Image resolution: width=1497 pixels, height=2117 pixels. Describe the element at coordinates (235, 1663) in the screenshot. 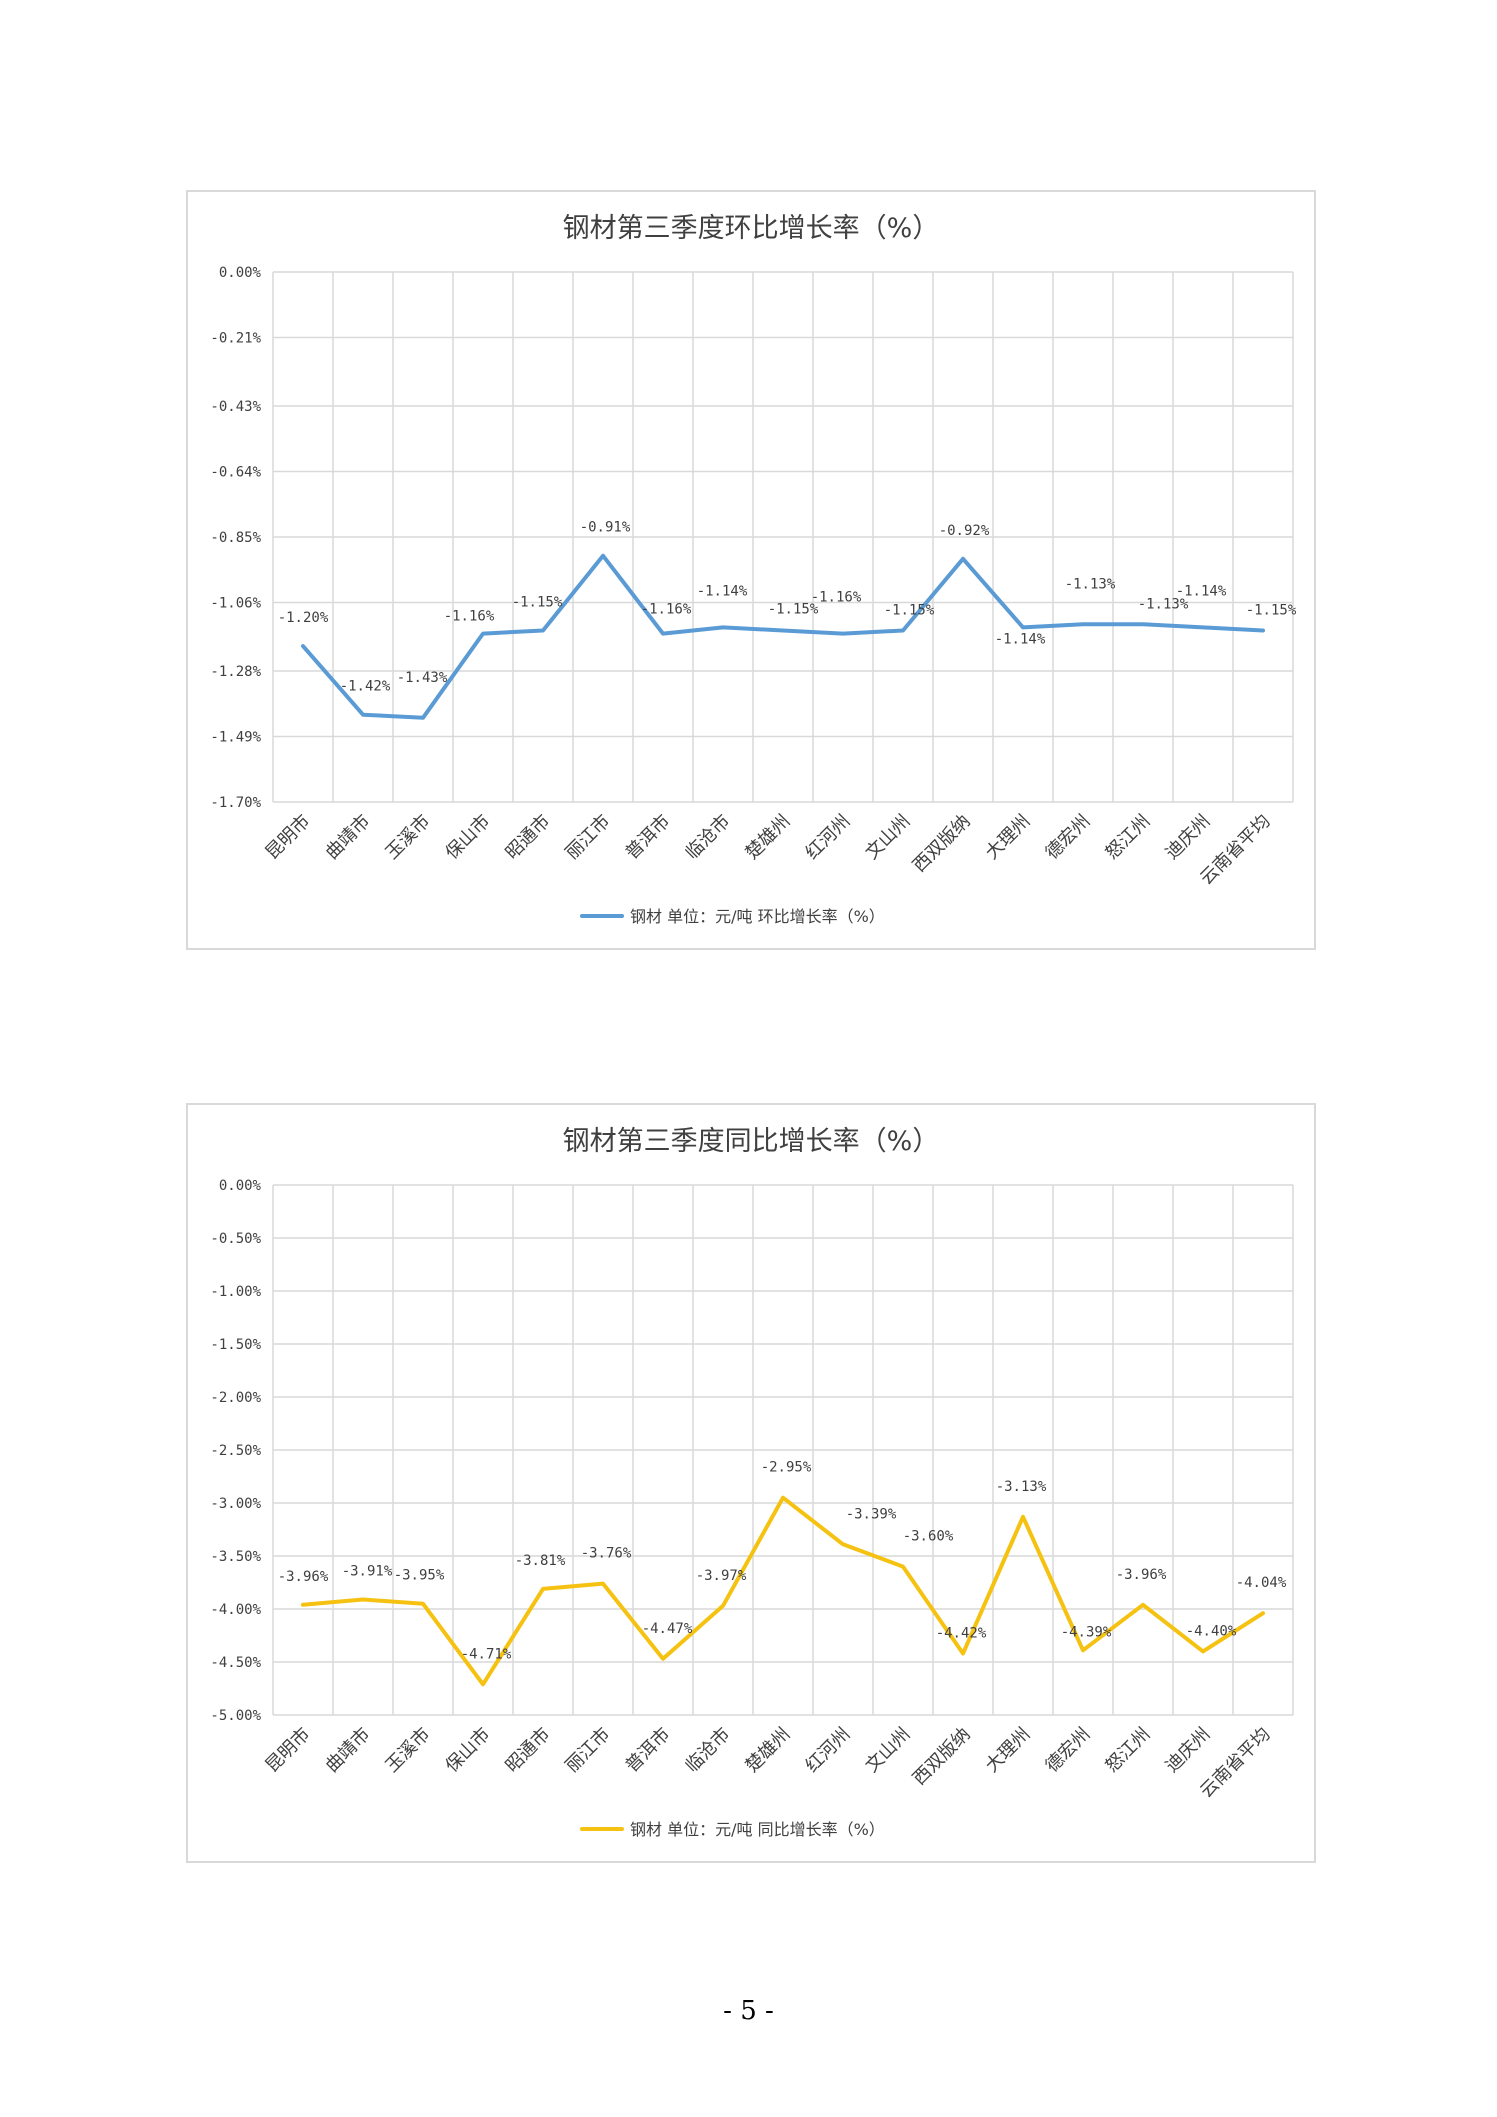

I see `y-tick-label: -4.50%` at that location.